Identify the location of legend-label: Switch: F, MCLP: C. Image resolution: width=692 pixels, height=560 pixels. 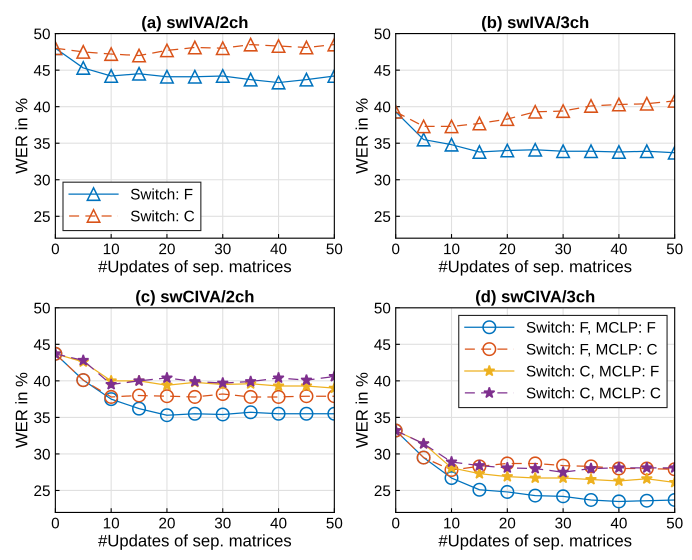
(591, 349).